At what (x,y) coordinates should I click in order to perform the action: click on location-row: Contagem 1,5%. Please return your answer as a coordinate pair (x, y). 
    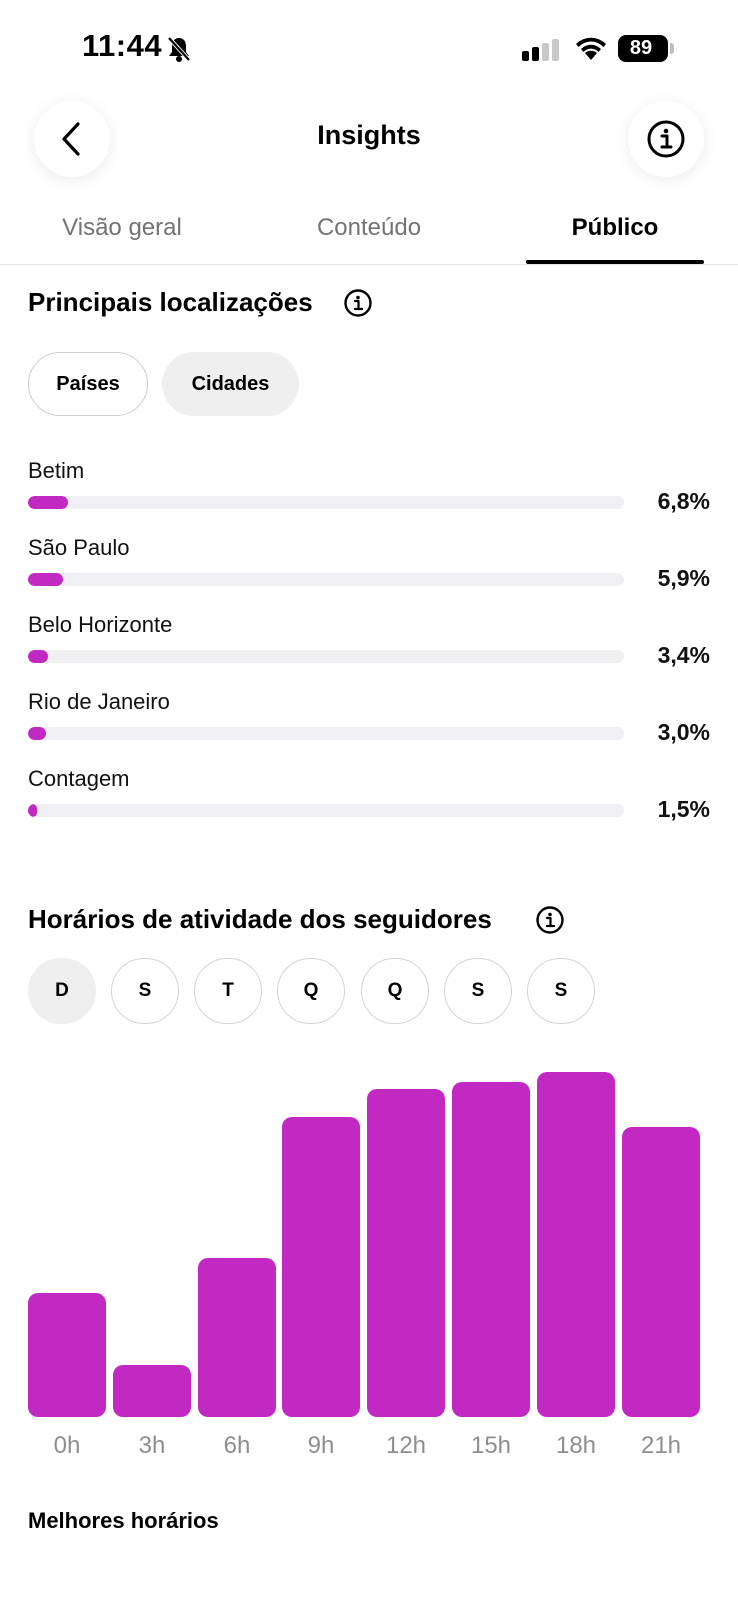
    Looking at the image, I should click on (369, 804).